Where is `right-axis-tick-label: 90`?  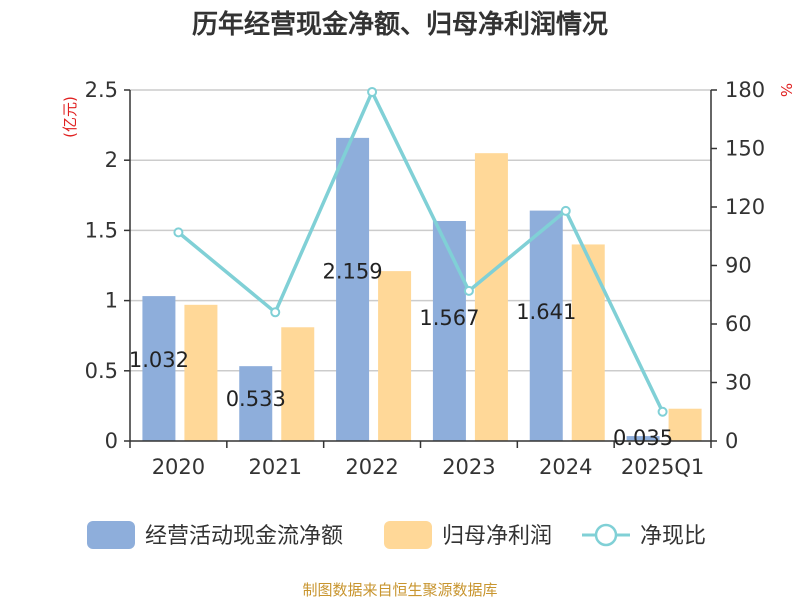 right-axis-tick-label: 90 is located at coordinates (738, 266).